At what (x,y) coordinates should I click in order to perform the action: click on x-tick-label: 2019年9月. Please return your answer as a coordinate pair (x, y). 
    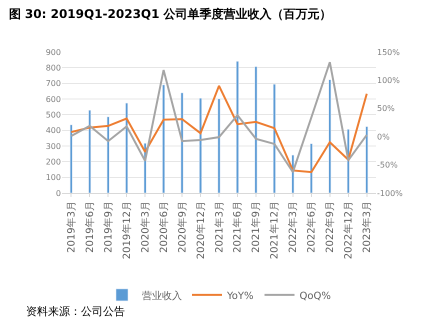
    Looking at the image, I should click on (108, 227).